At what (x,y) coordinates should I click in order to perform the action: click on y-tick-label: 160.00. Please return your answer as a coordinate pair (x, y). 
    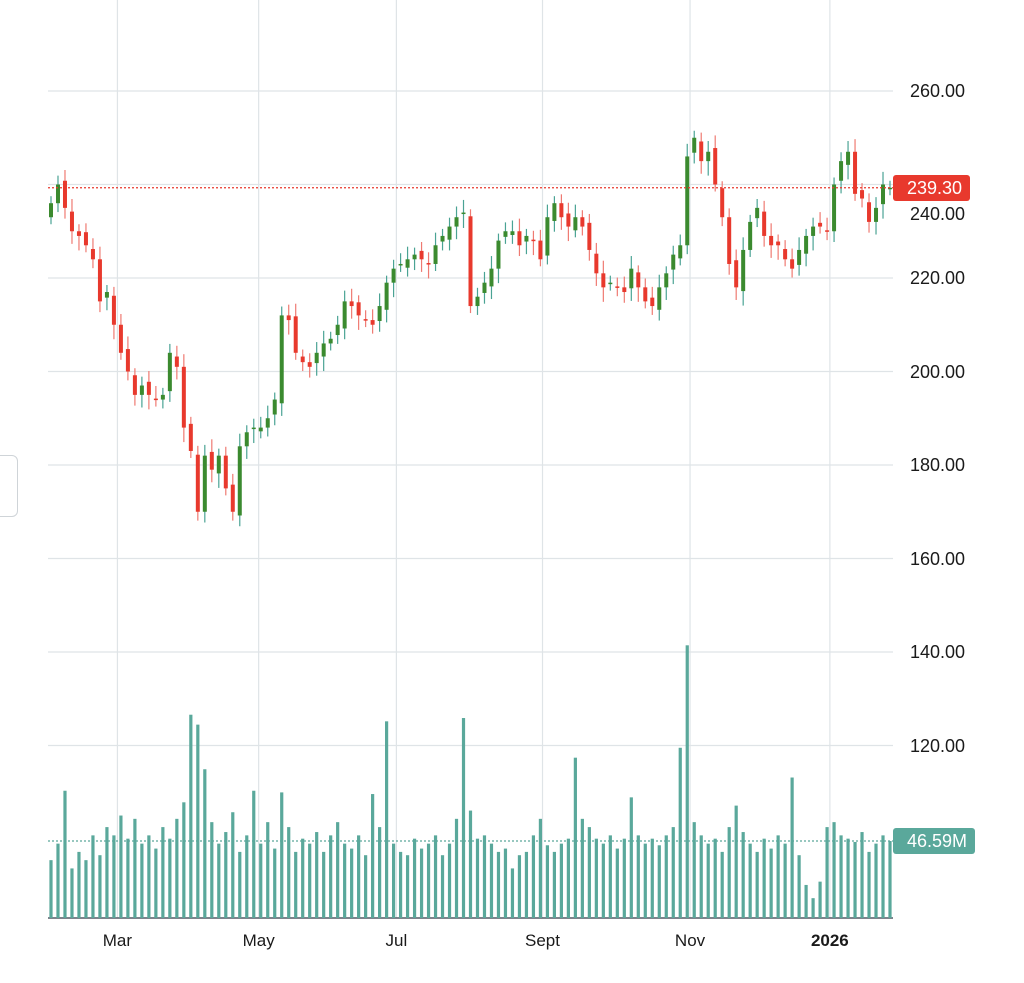
    Looking at the image, I should click on (938, 558).